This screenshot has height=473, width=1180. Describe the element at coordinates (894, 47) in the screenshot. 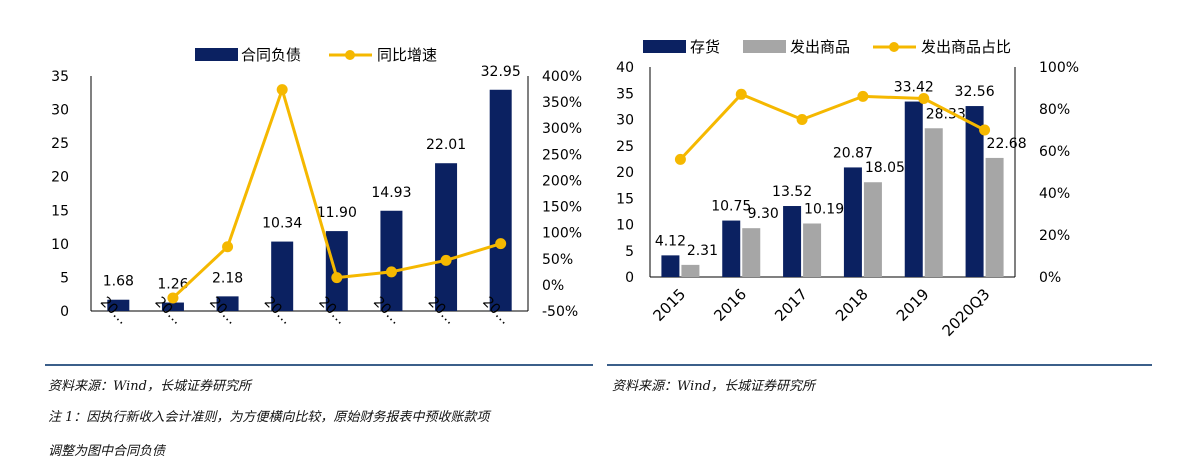

I see `legend-marker-shipped-share` at that location.